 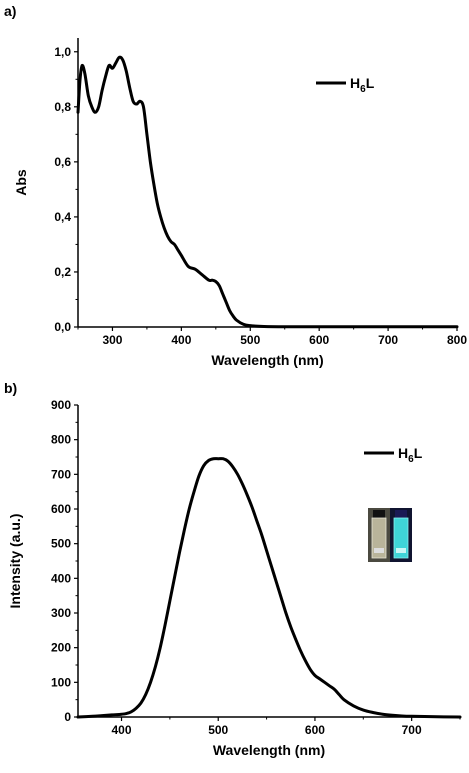 I want to click on x-axis-ticks: 400 500 600 700, so click(x=286, y=727).